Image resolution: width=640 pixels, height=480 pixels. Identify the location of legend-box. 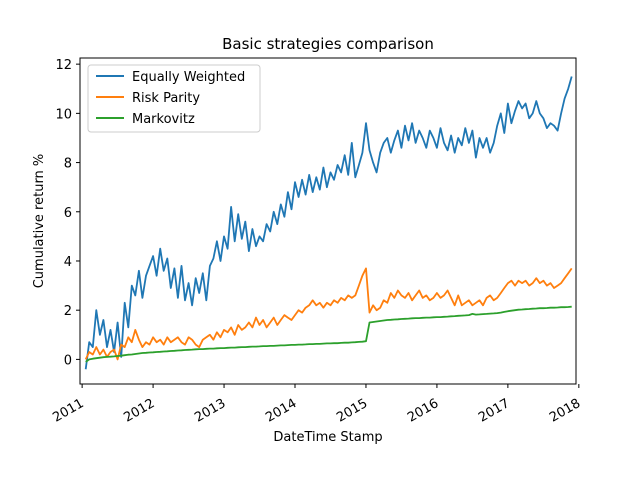
(174, 98).